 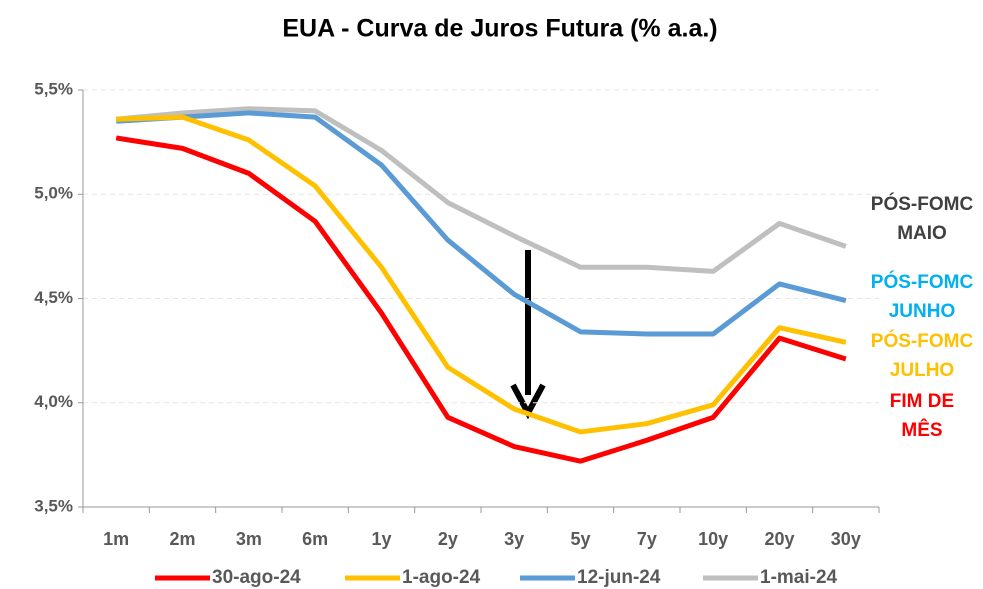 I want to click on x-tick-label: 20y, so click(x=779, y=539).